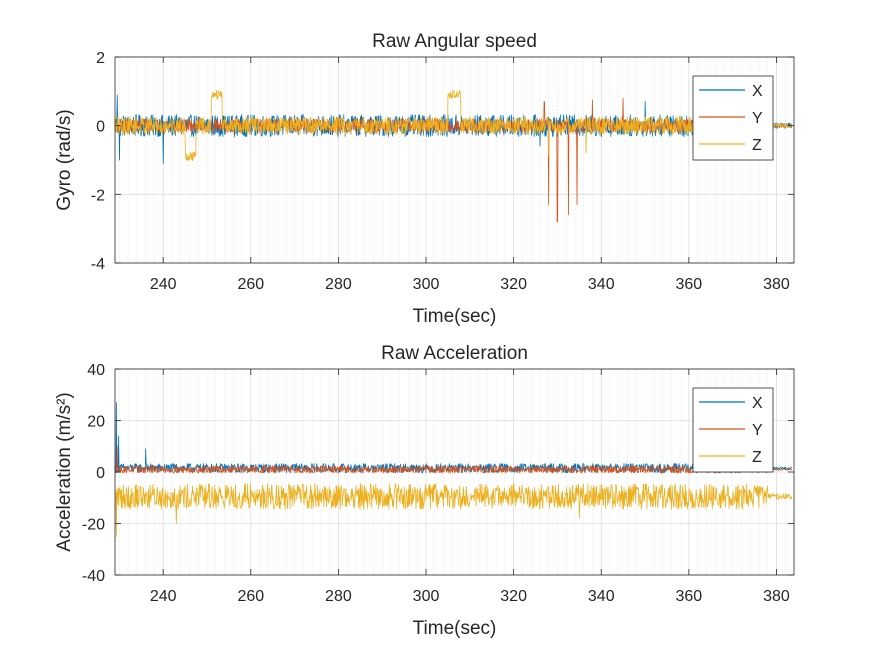 Image resolution: width=875 pixels, height=656 pixels. What do you see at coordinates (100, 58) in the screenshot?
I see `y-tick-label: 2` at bounding box center [100, 58].